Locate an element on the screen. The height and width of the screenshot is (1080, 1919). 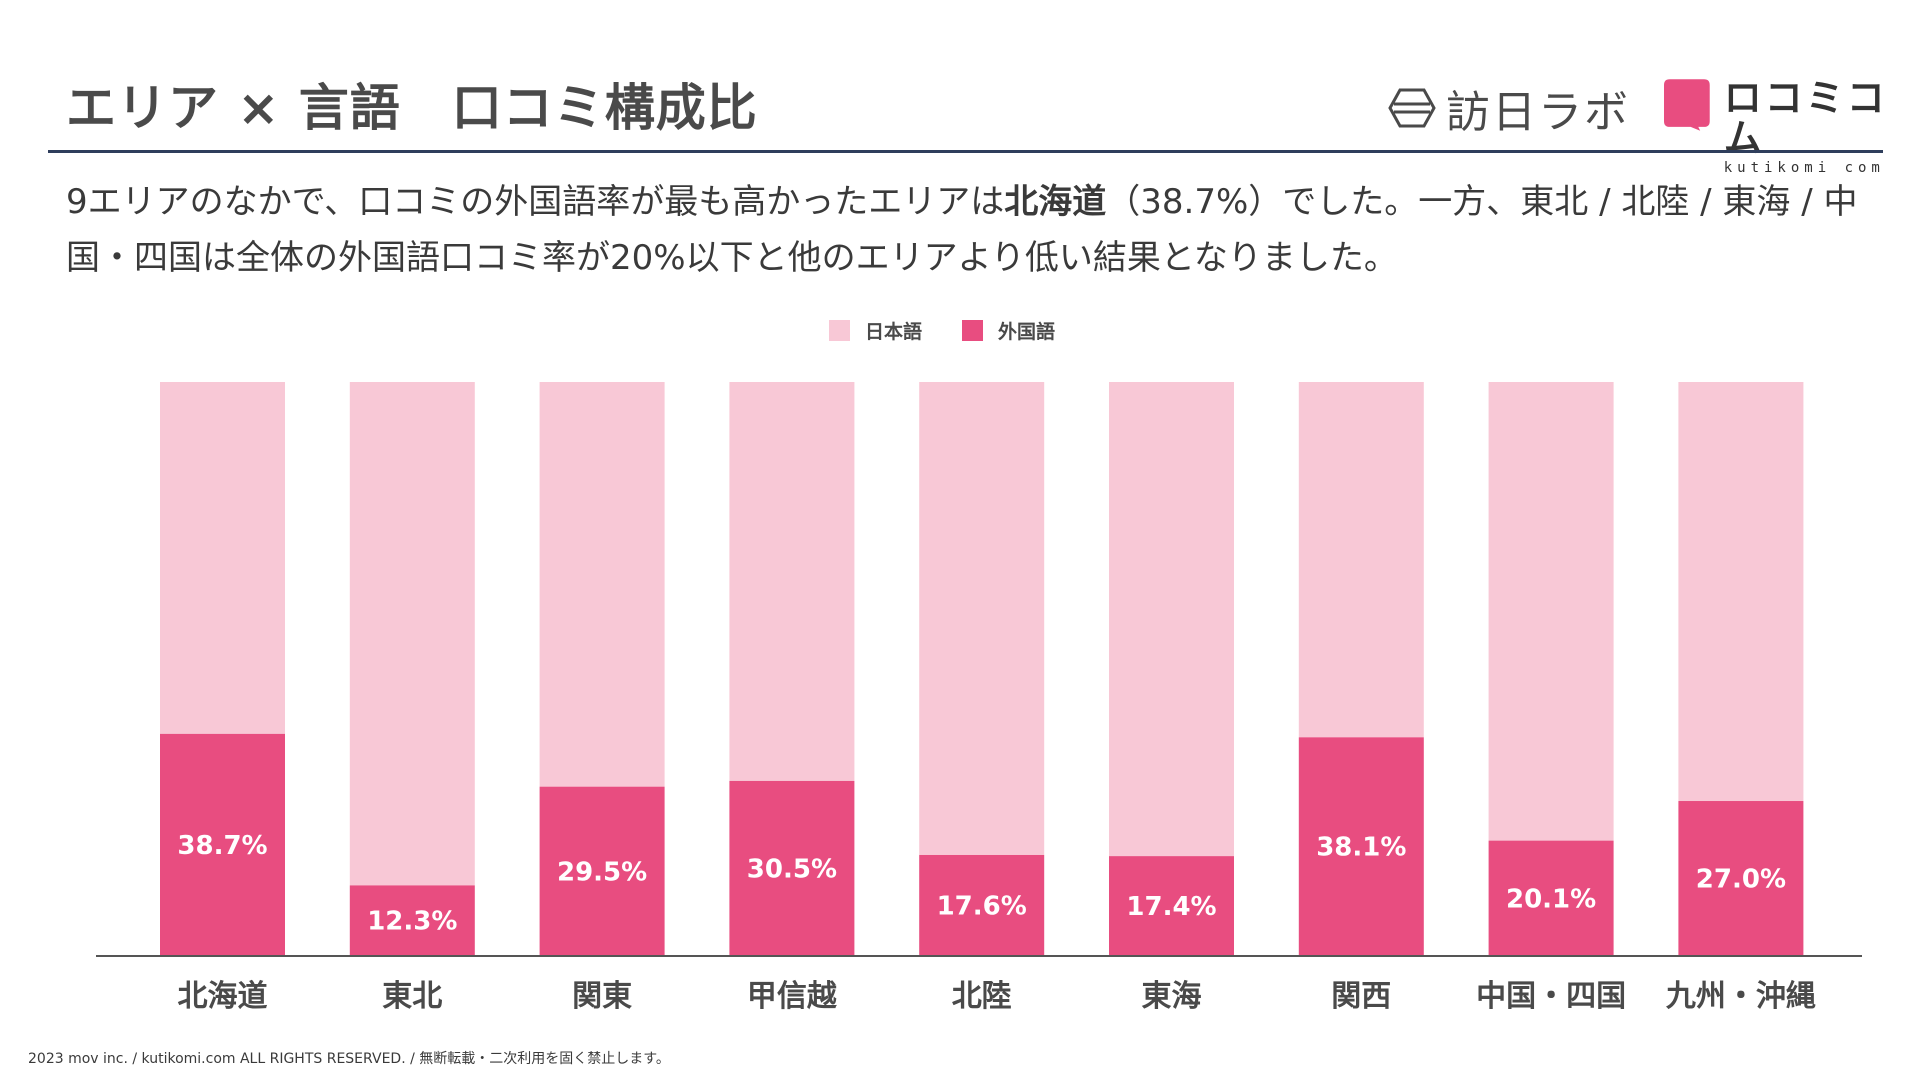
houni-lab-logo-text: 訪日ラボ is located at coordinates (1538, 112).